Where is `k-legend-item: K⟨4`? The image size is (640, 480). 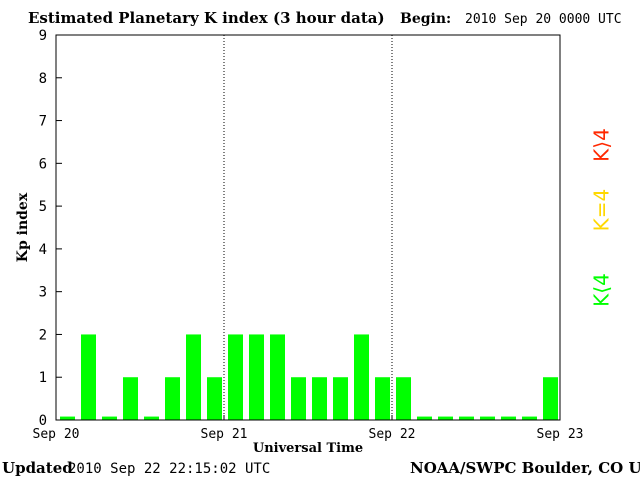 k-legend-item: K⟨4 is located at coordinates (602, 290).